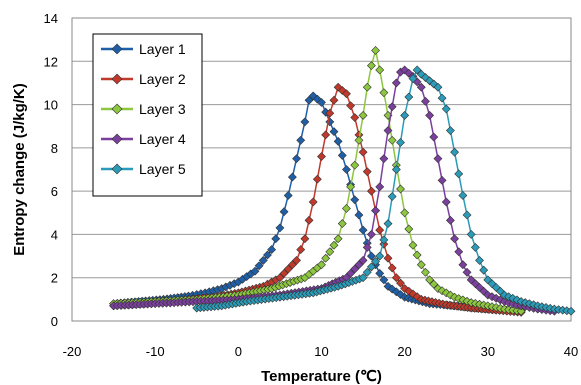 The height and width of the screenshot is (385, 581). What do you see at coordinates (54, 191) in the screenshot?
I see `y-tick-label: 6` at bounding box center [54, 191].